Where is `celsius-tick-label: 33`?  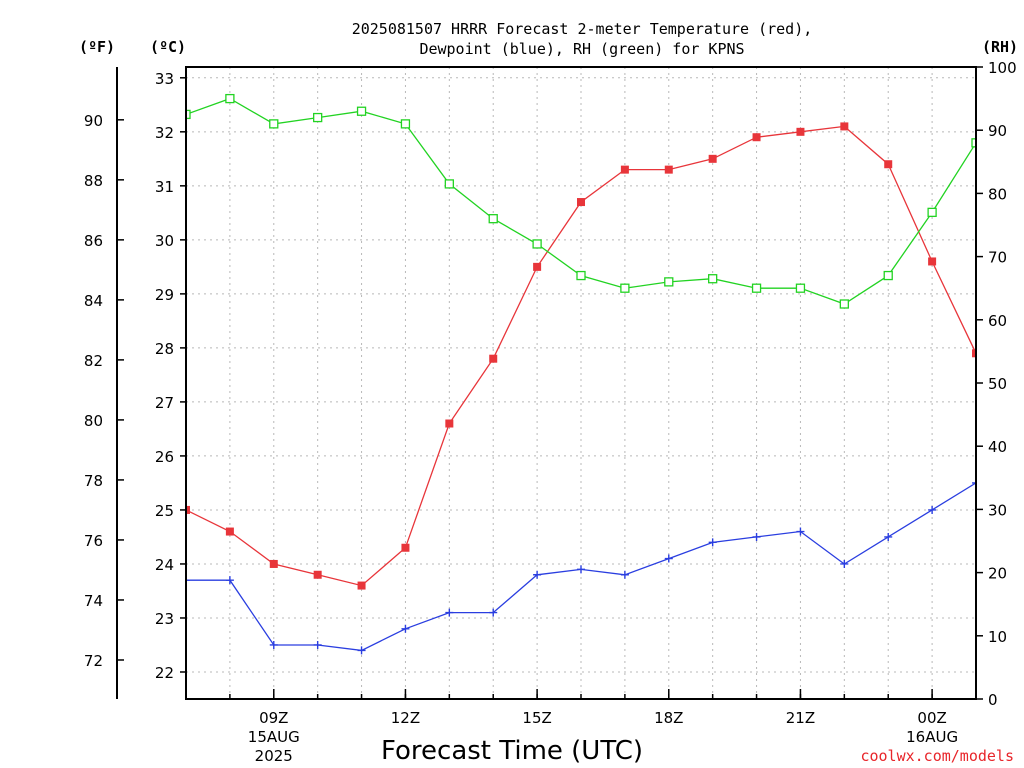 celsius-tick-label: 33 is located at coordinates (164, 79).